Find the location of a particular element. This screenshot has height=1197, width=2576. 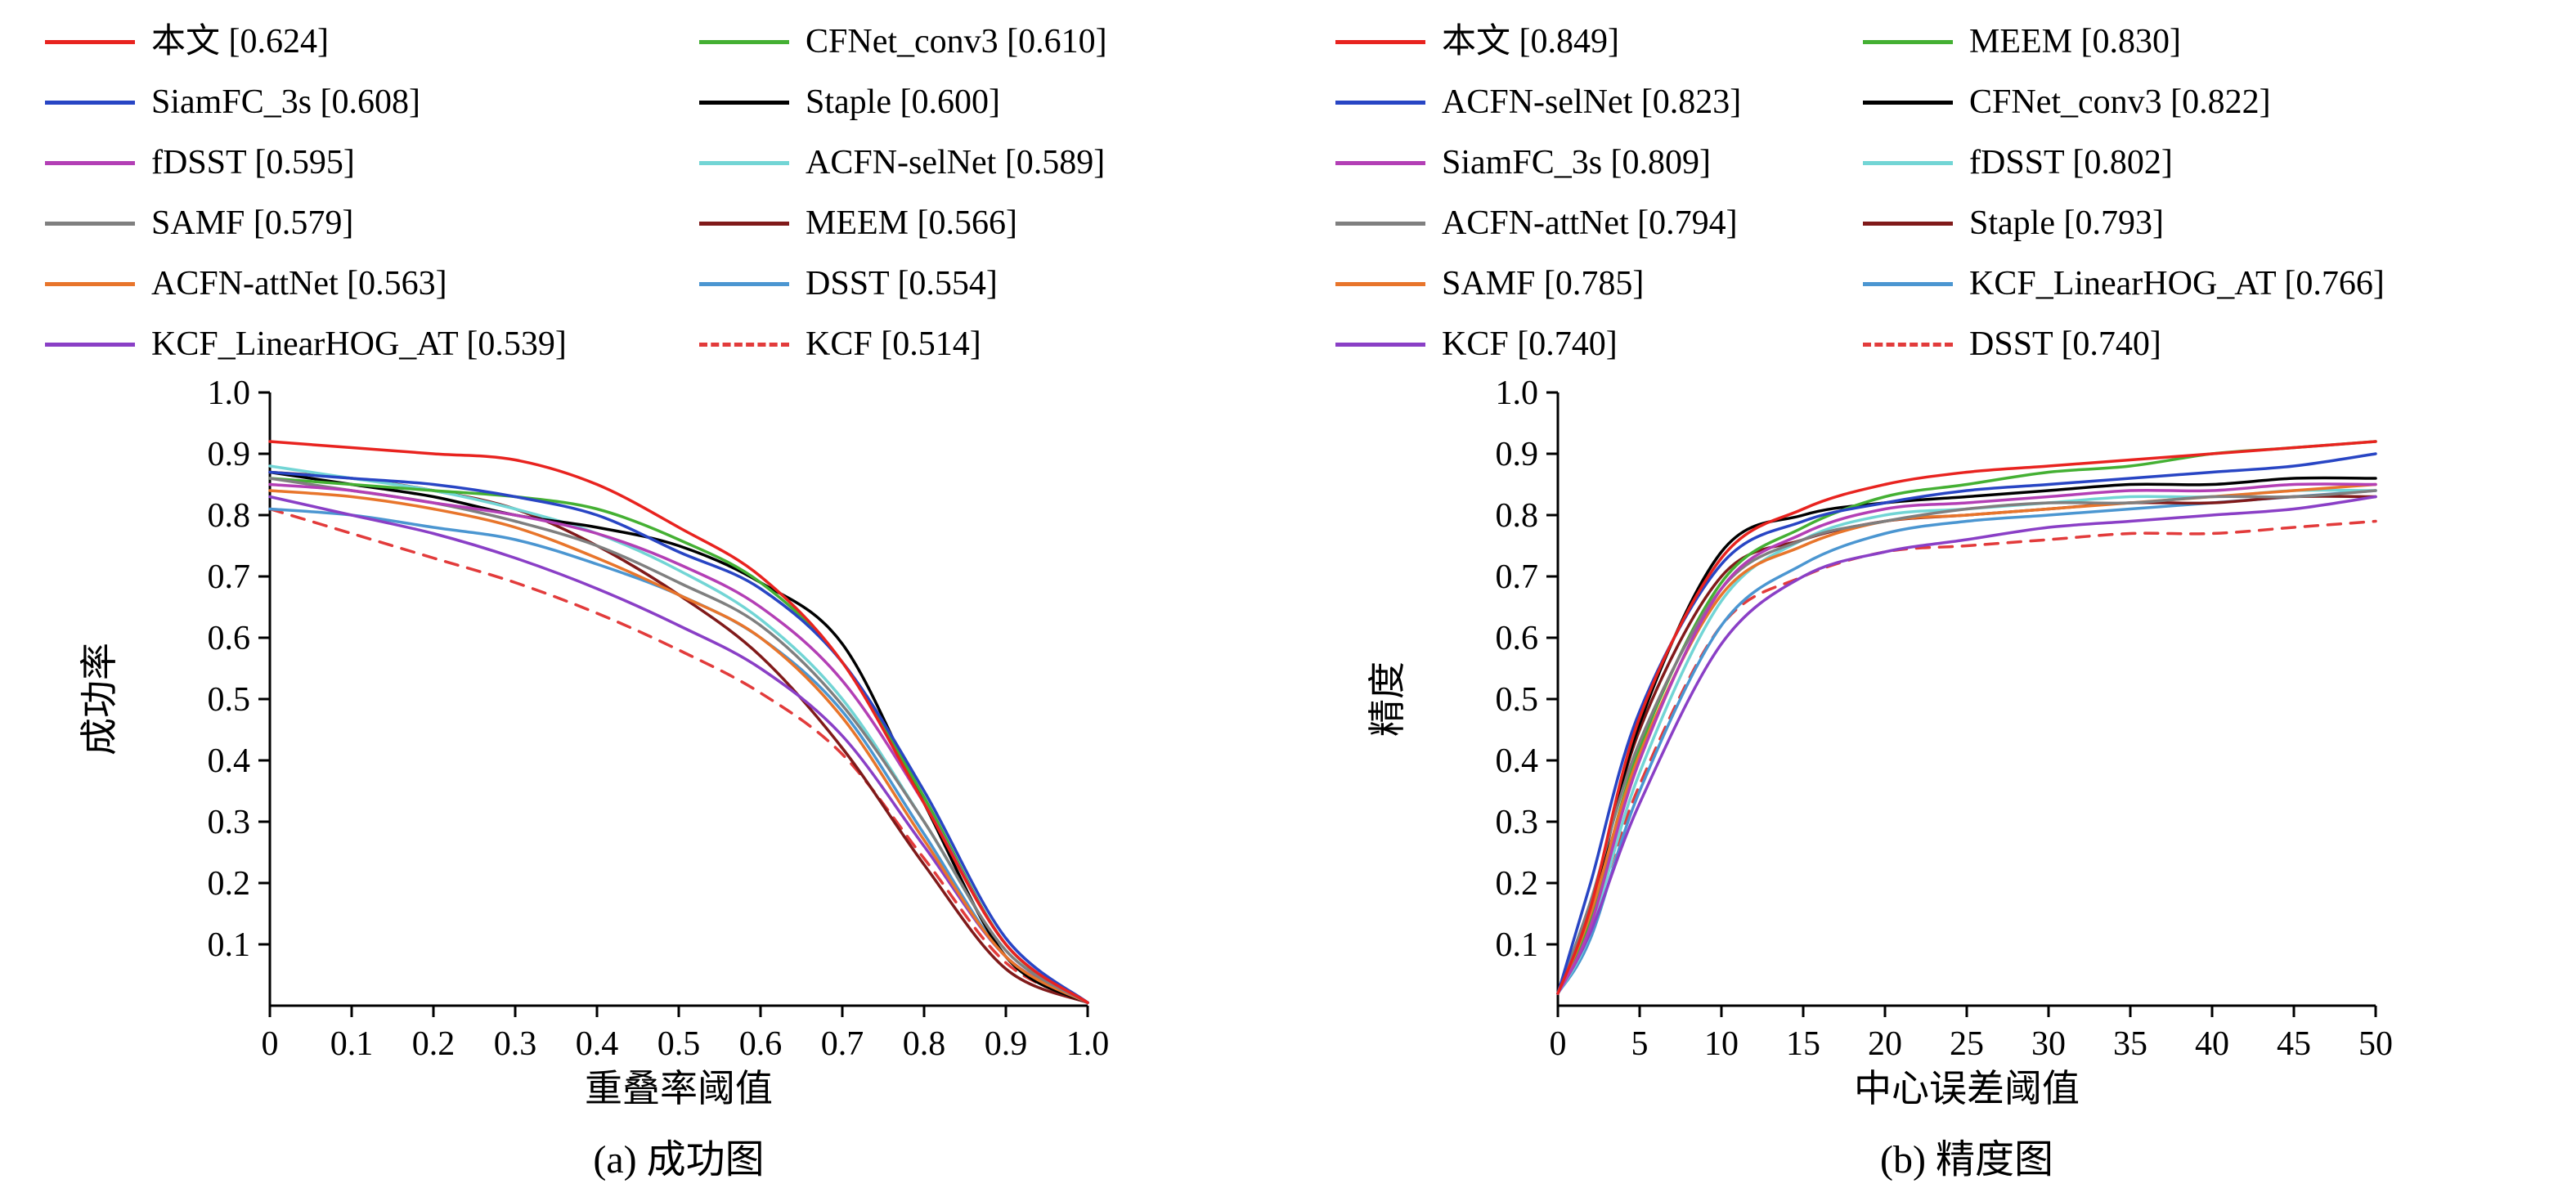

legend-item: ACFN-attNet [0.794] is located at coordinates (1599, 223).